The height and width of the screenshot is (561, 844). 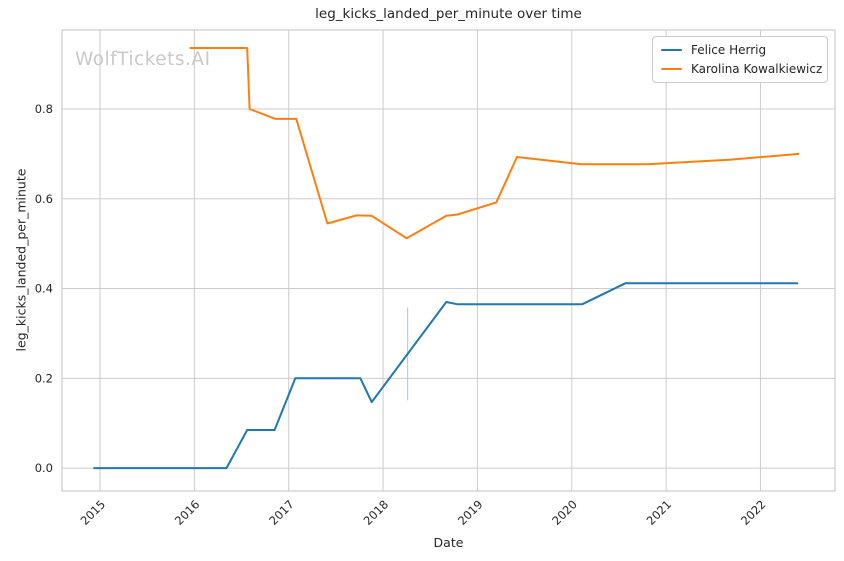 I want to click on x-tick-label: 2017, so click(x=281, y=512).